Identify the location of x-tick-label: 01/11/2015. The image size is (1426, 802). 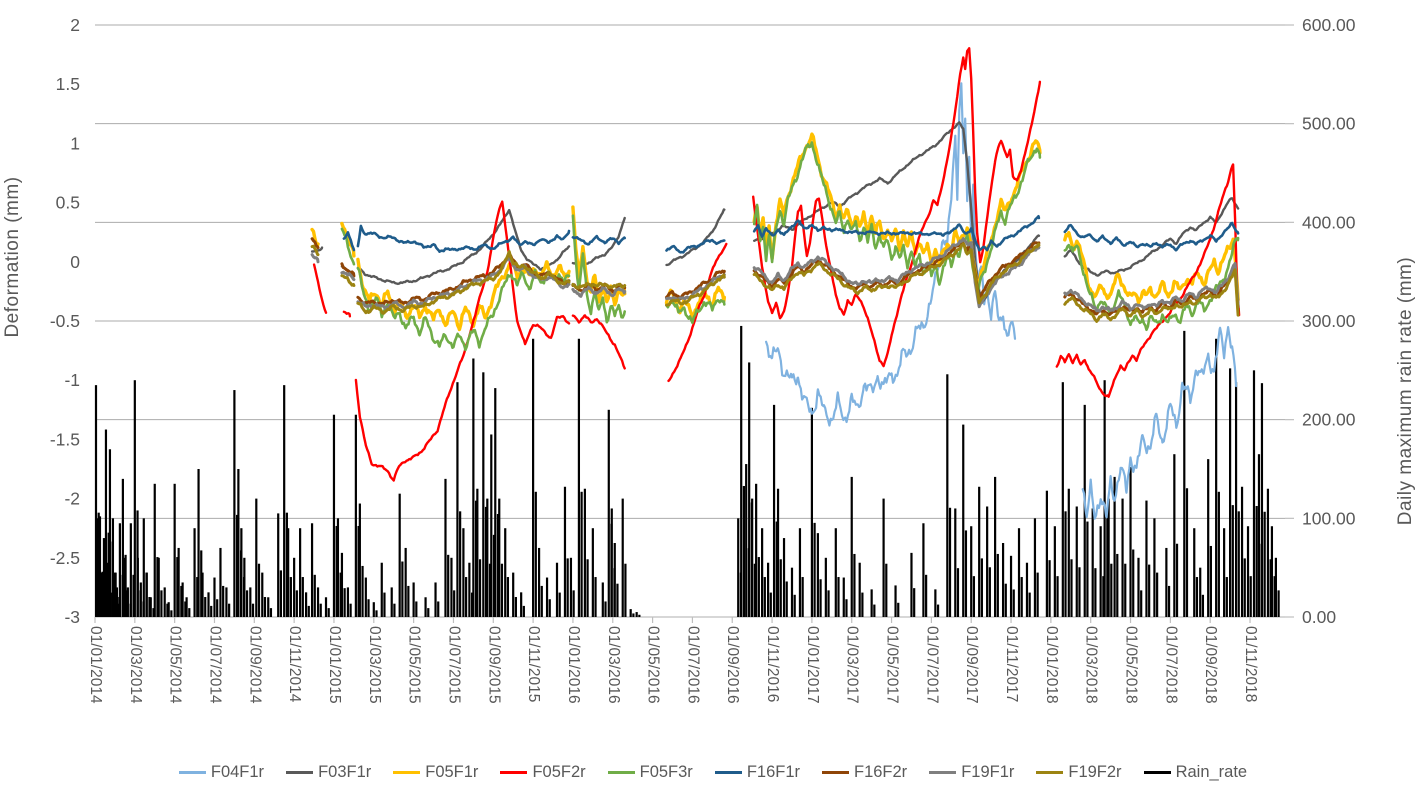
(533, 664).